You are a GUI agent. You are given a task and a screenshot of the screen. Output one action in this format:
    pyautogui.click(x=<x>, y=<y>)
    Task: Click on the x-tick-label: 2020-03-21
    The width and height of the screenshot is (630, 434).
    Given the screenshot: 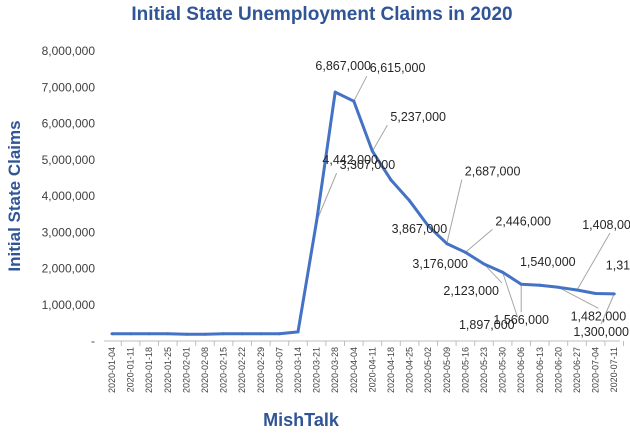 What is the action you would take?
    pyautogui.click(x=317, y=370)
    